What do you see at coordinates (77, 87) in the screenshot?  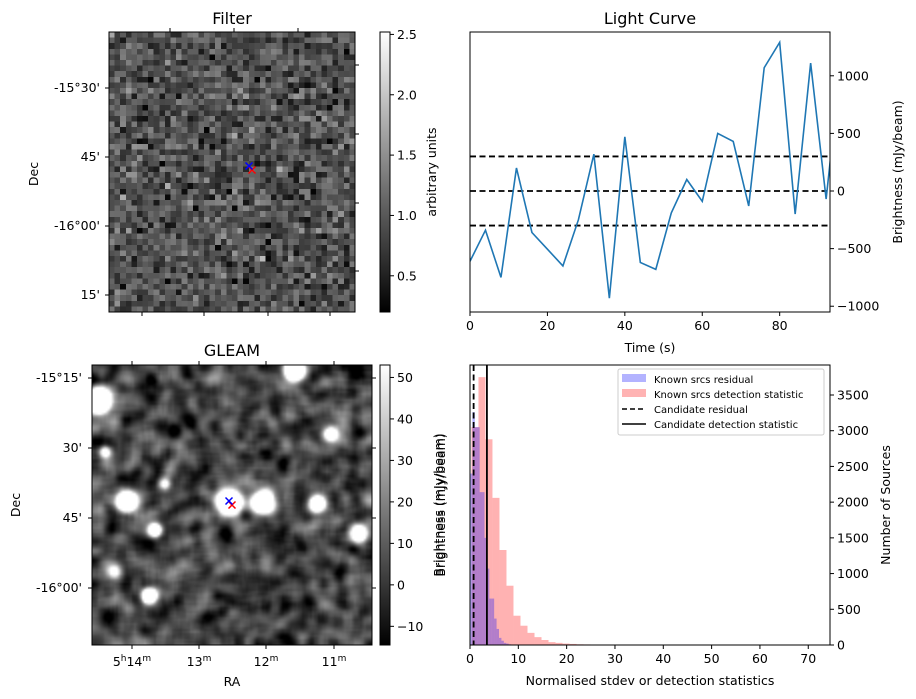 I see `filter-y-tick-label: -15°30'` at bounding box center [77, 87].